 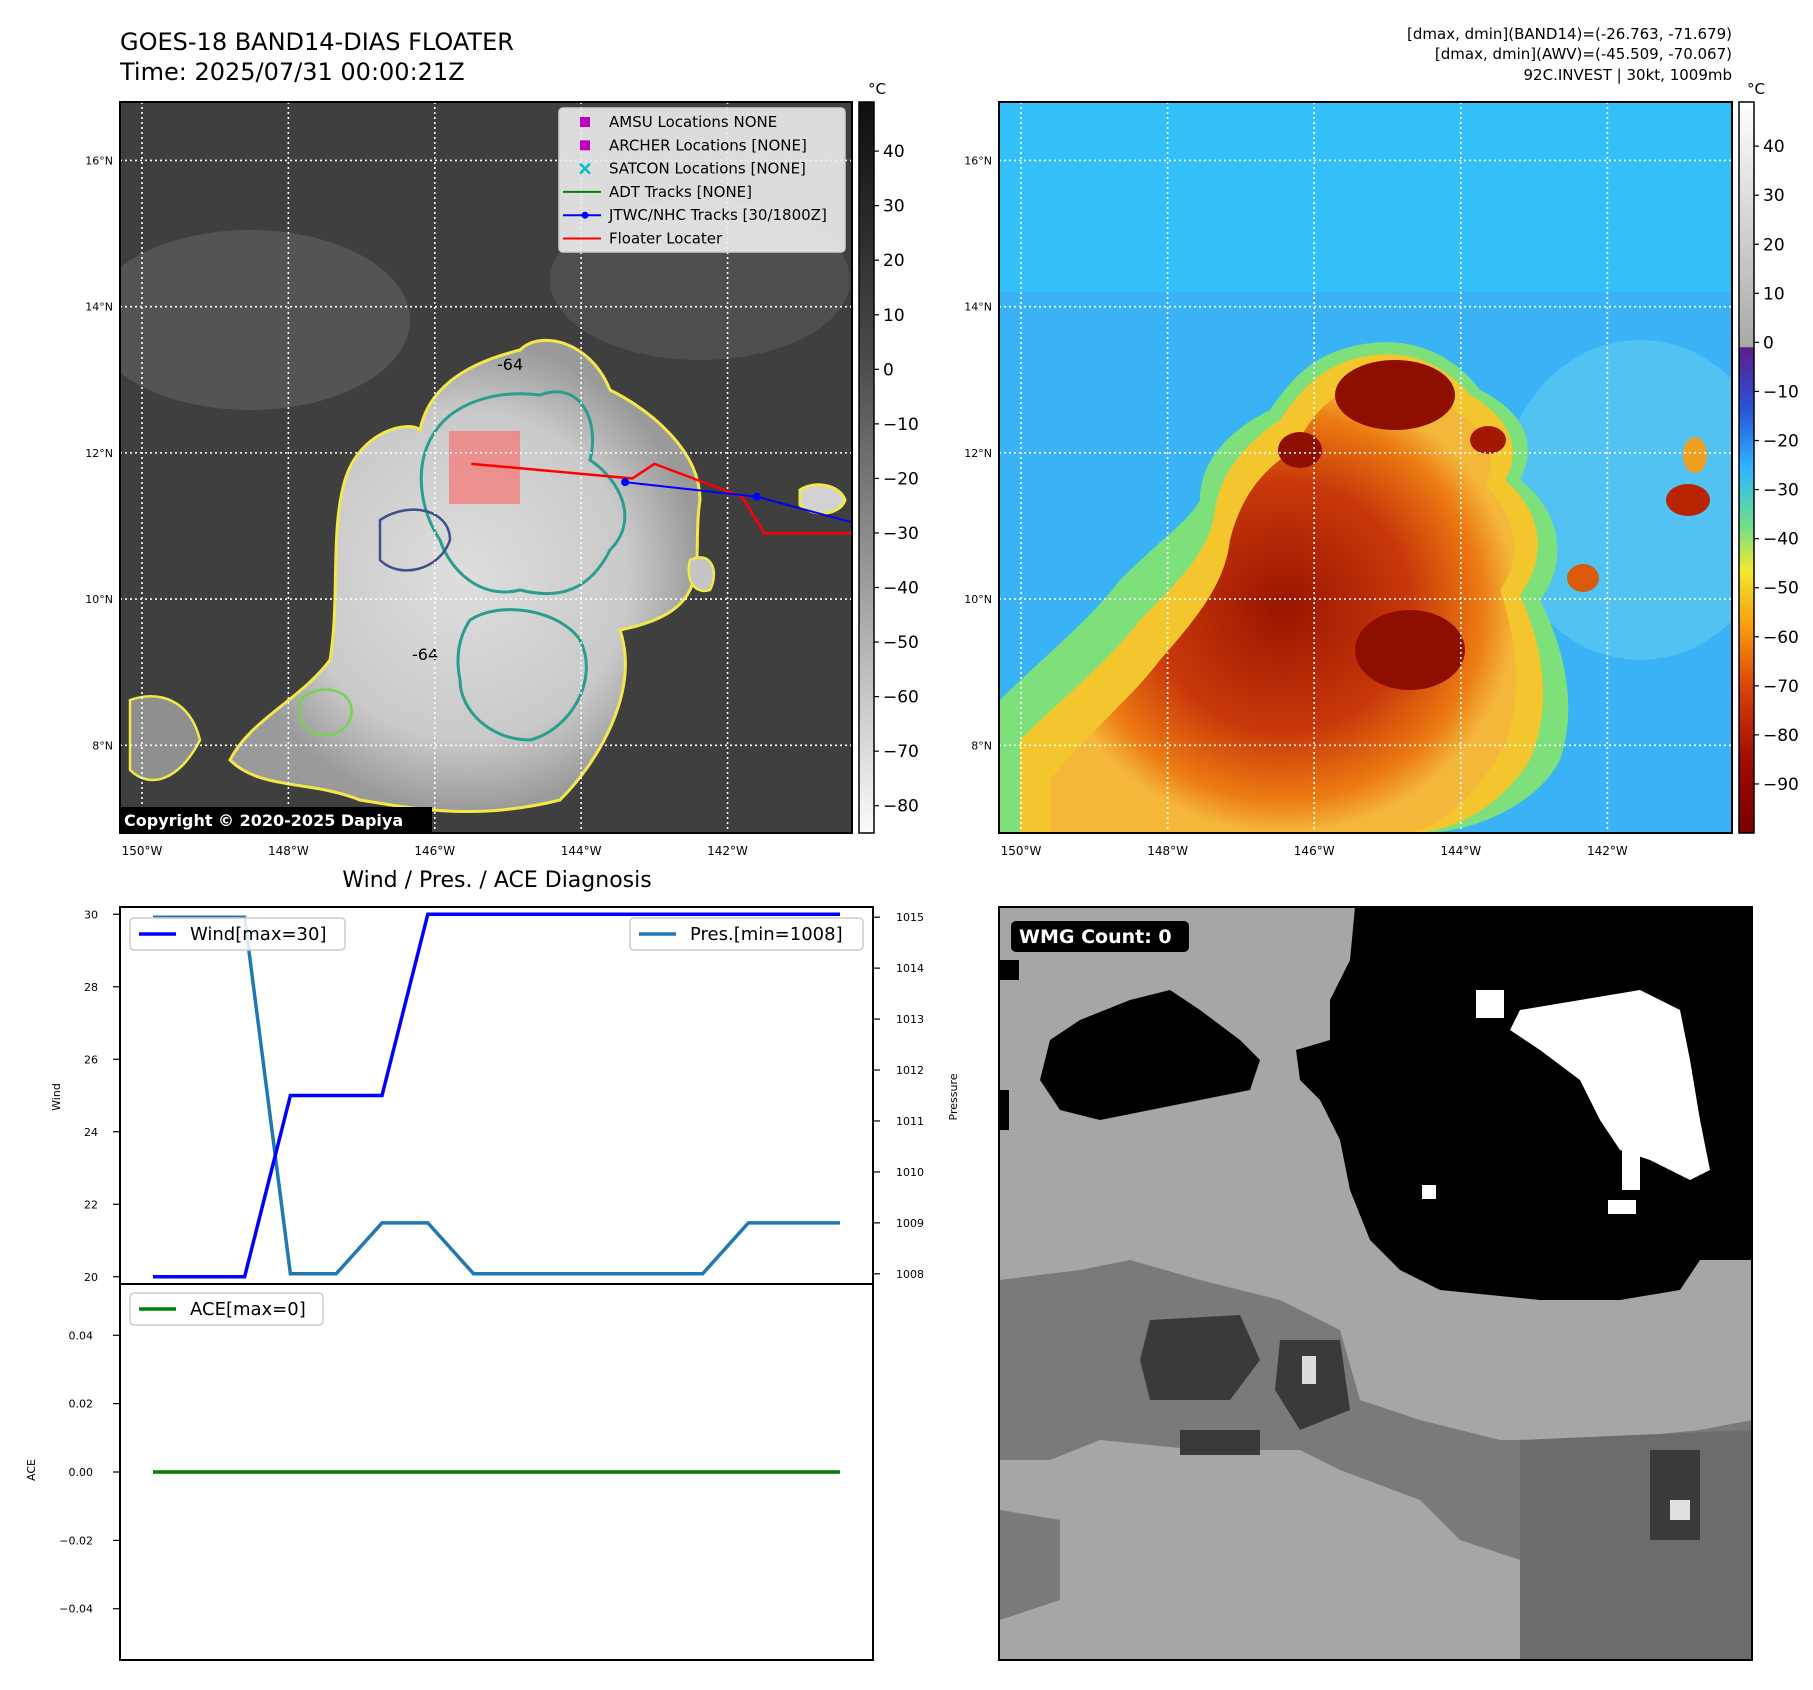 I want to click on contour-label-2: -64, so click(x=425, y=654).